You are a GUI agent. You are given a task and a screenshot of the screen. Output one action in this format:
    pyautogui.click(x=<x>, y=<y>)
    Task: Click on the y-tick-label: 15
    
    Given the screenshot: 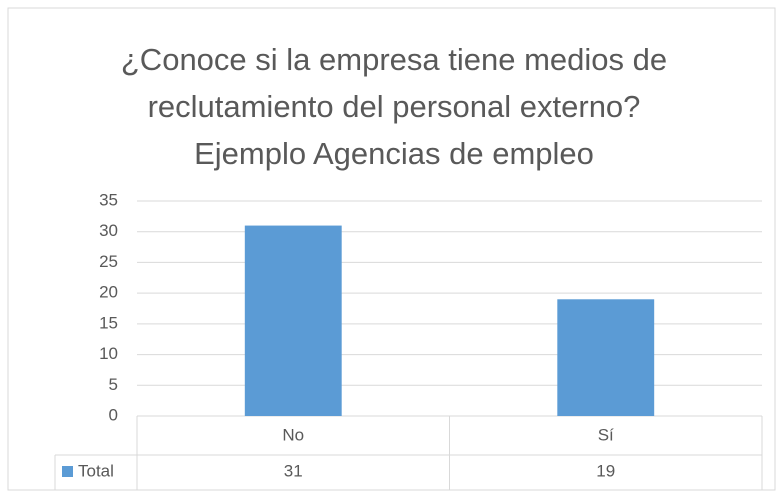 What is the action you would take?
    pyautogui.click(x=108, y=322)
    